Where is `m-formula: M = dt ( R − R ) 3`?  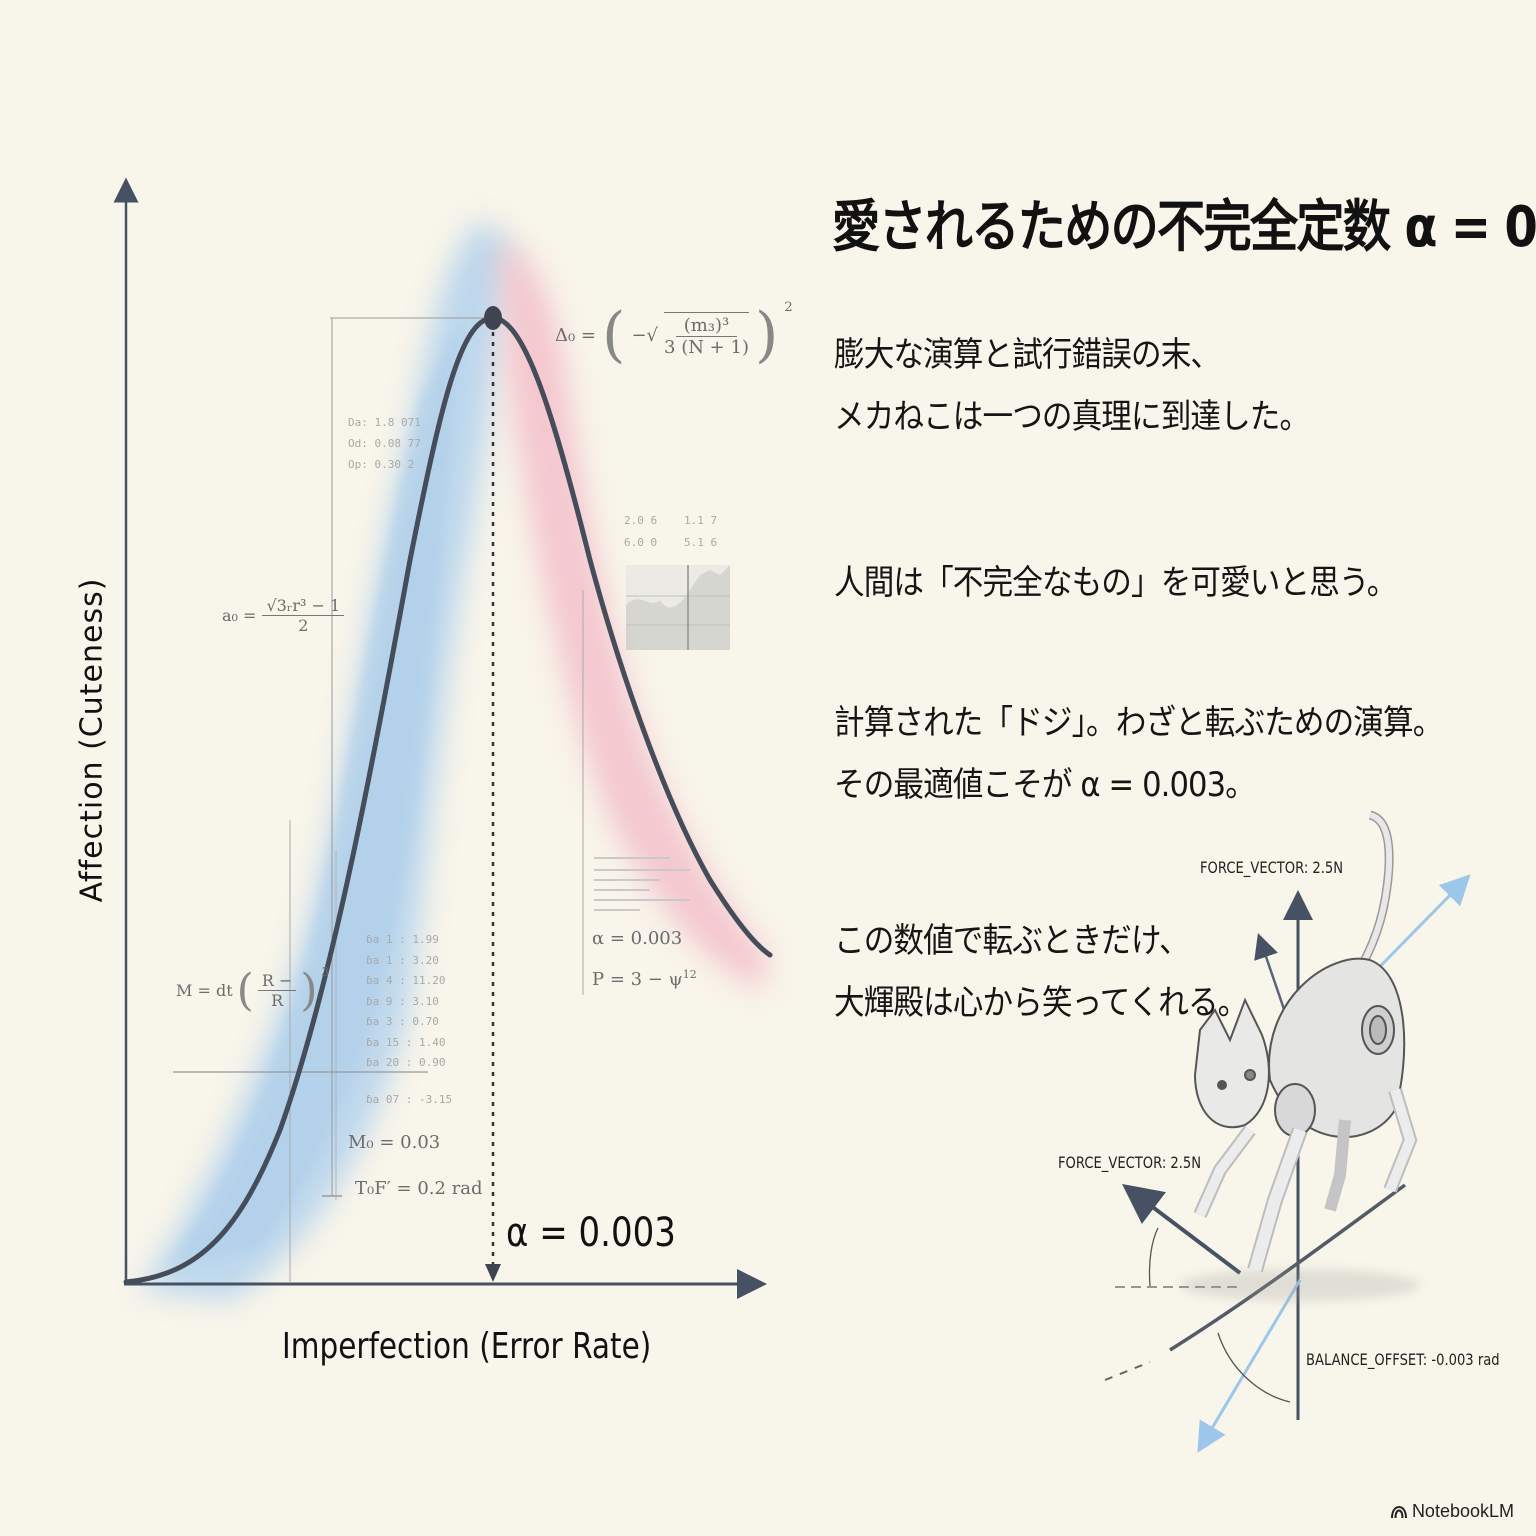
m-formula: M = dt ( R − R ) 3 is located at coordinates (253, 990).